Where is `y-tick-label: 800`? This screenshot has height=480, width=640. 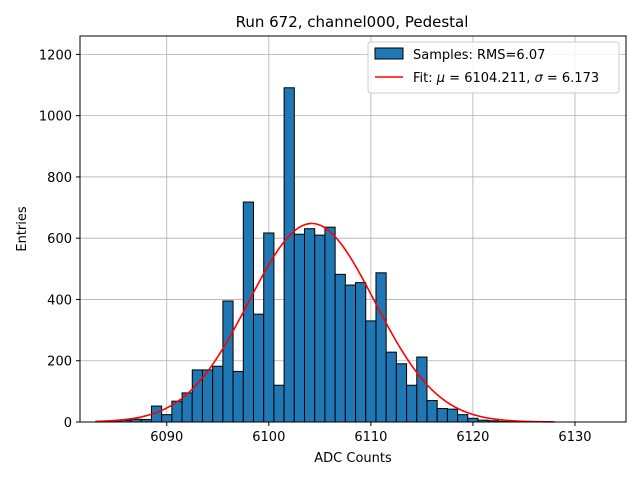
y-tick-label: 800 is located at coordinates (59, 178).